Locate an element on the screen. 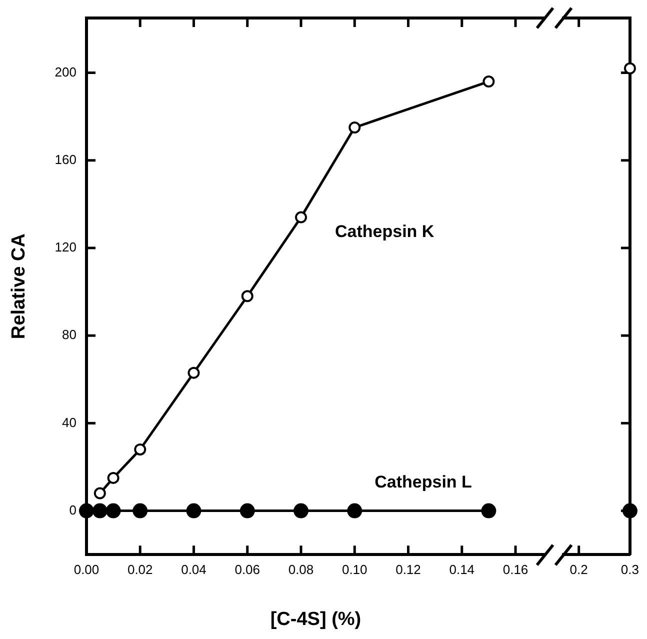 Image resolution: width=647 pixels, height=639 pixels. series-label: Cathepsin K is located at coordinates (385, 231).